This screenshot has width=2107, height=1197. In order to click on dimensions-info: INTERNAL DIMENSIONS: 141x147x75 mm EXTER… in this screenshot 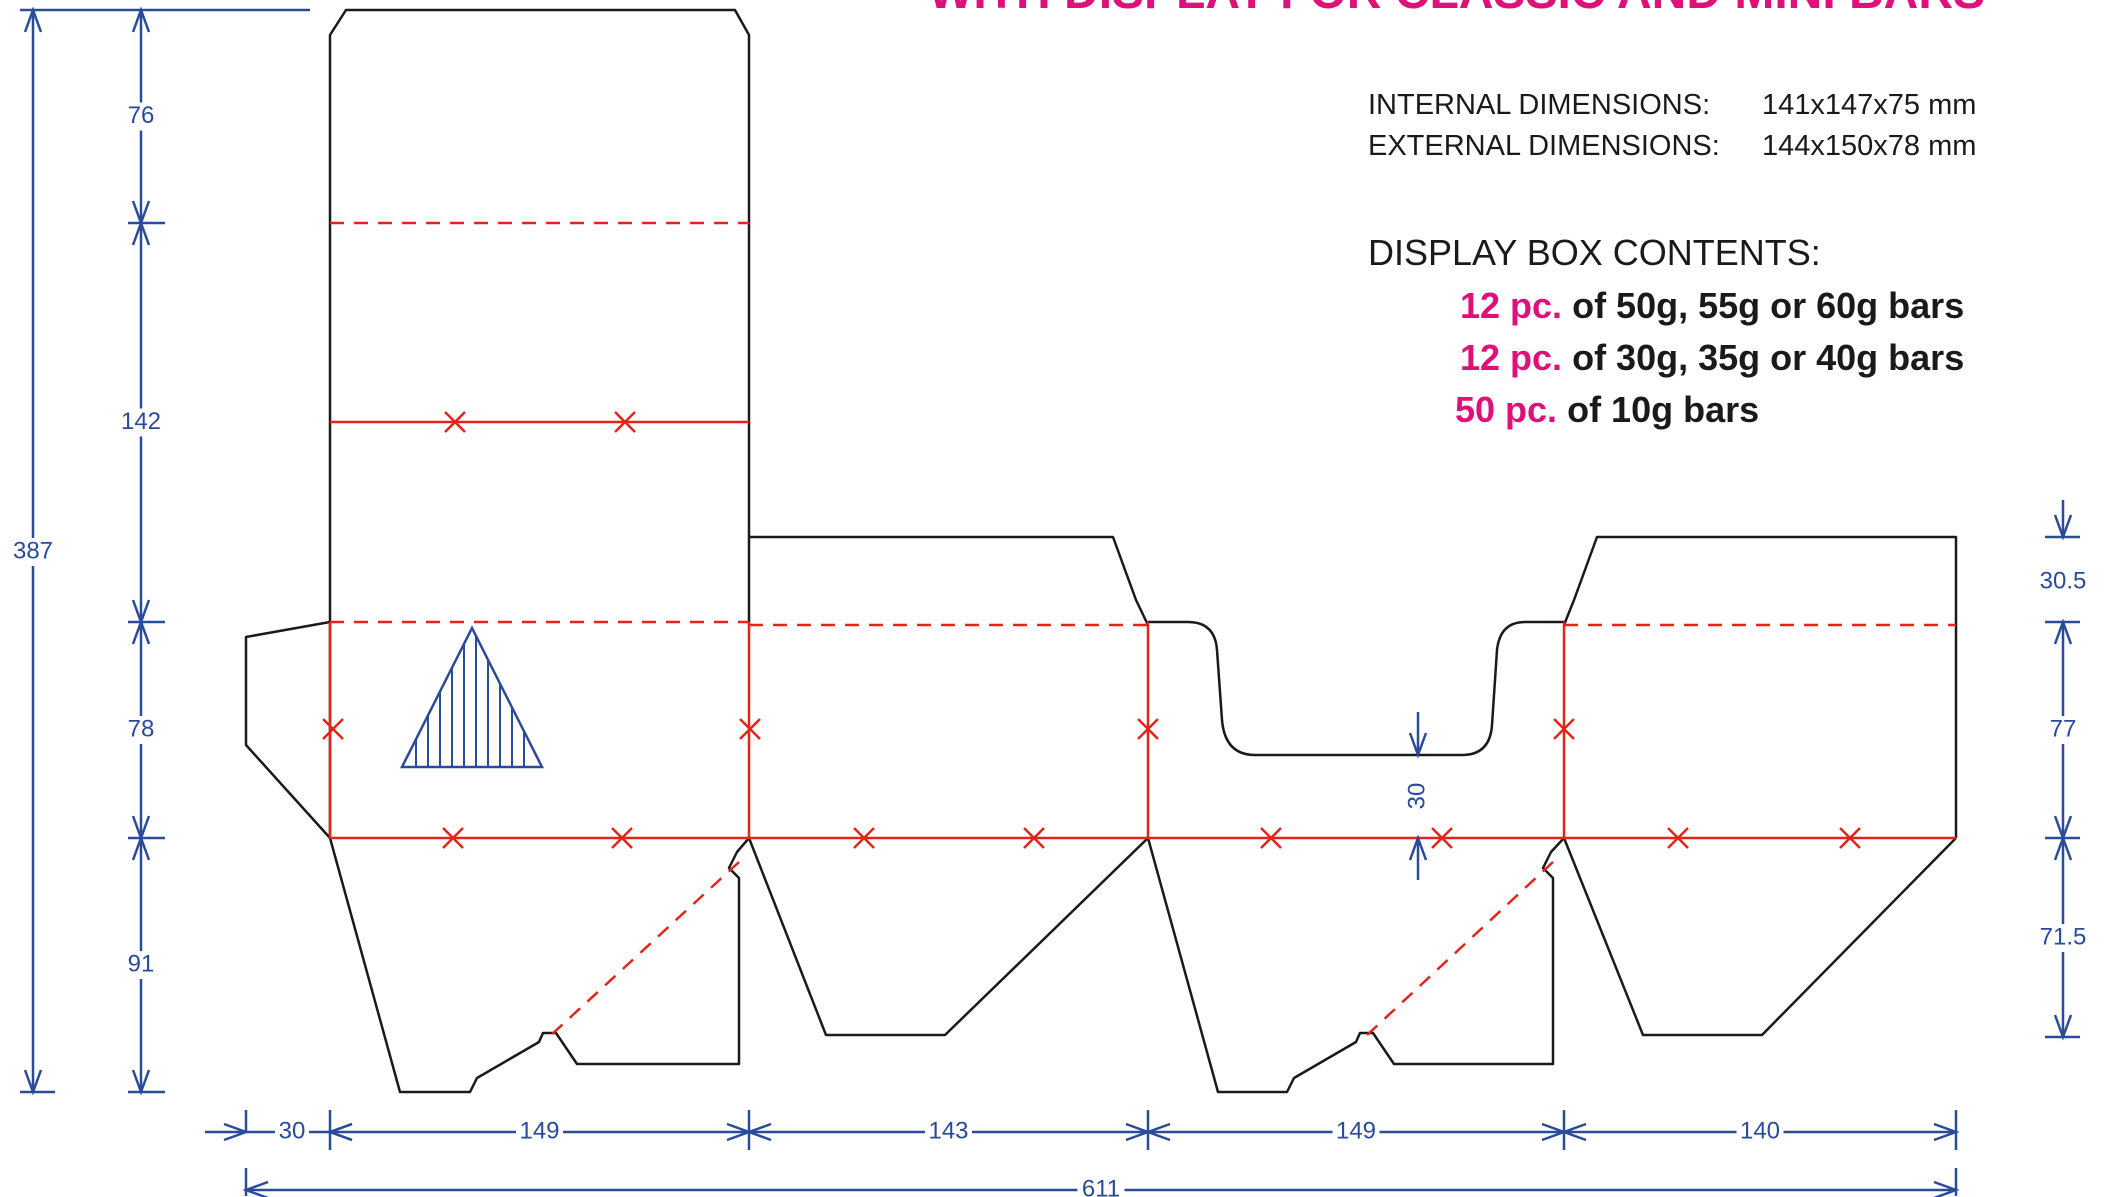, I will do `click(1672, 125)`.